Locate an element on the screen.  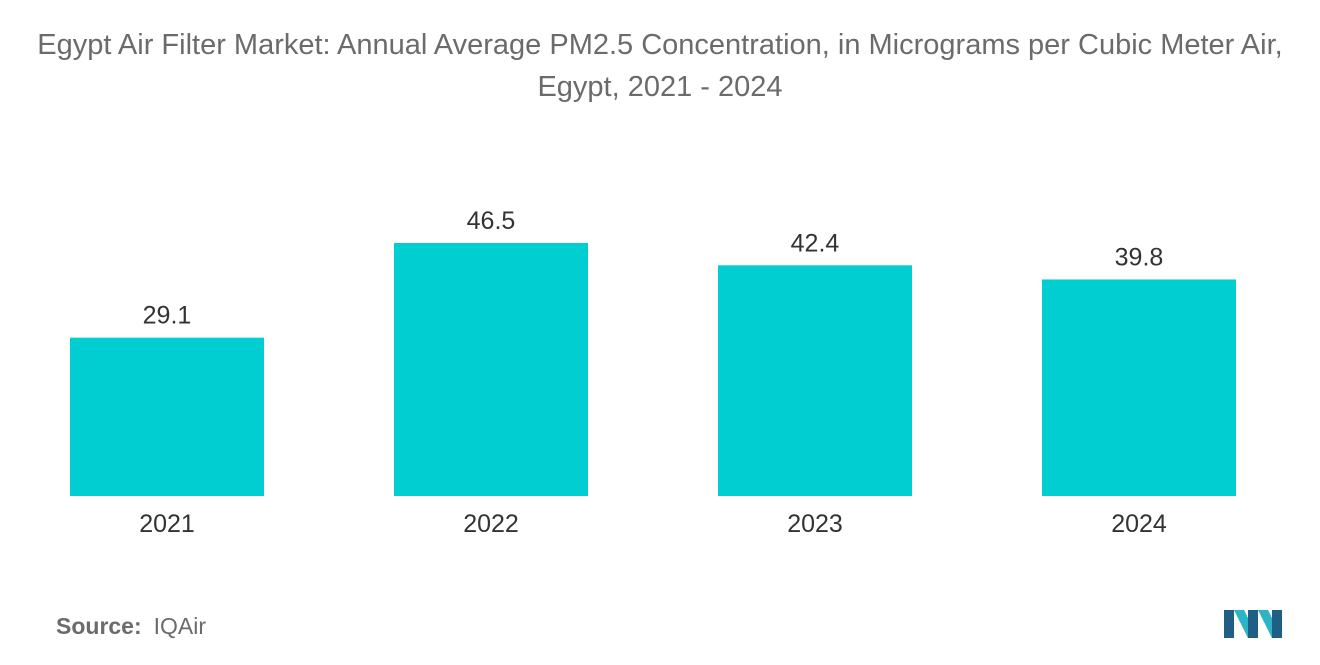
category-labels-group: 2021 2022 2023 2024 is located at coordinates (653, 524).